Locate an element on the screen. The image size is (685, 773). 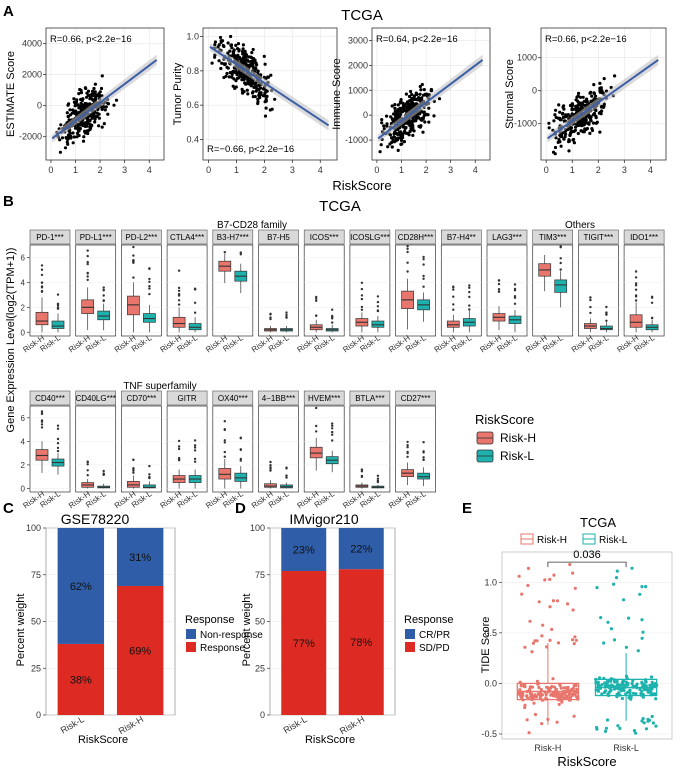
y-tick-label: 25 is located at coordinates (36, 668).